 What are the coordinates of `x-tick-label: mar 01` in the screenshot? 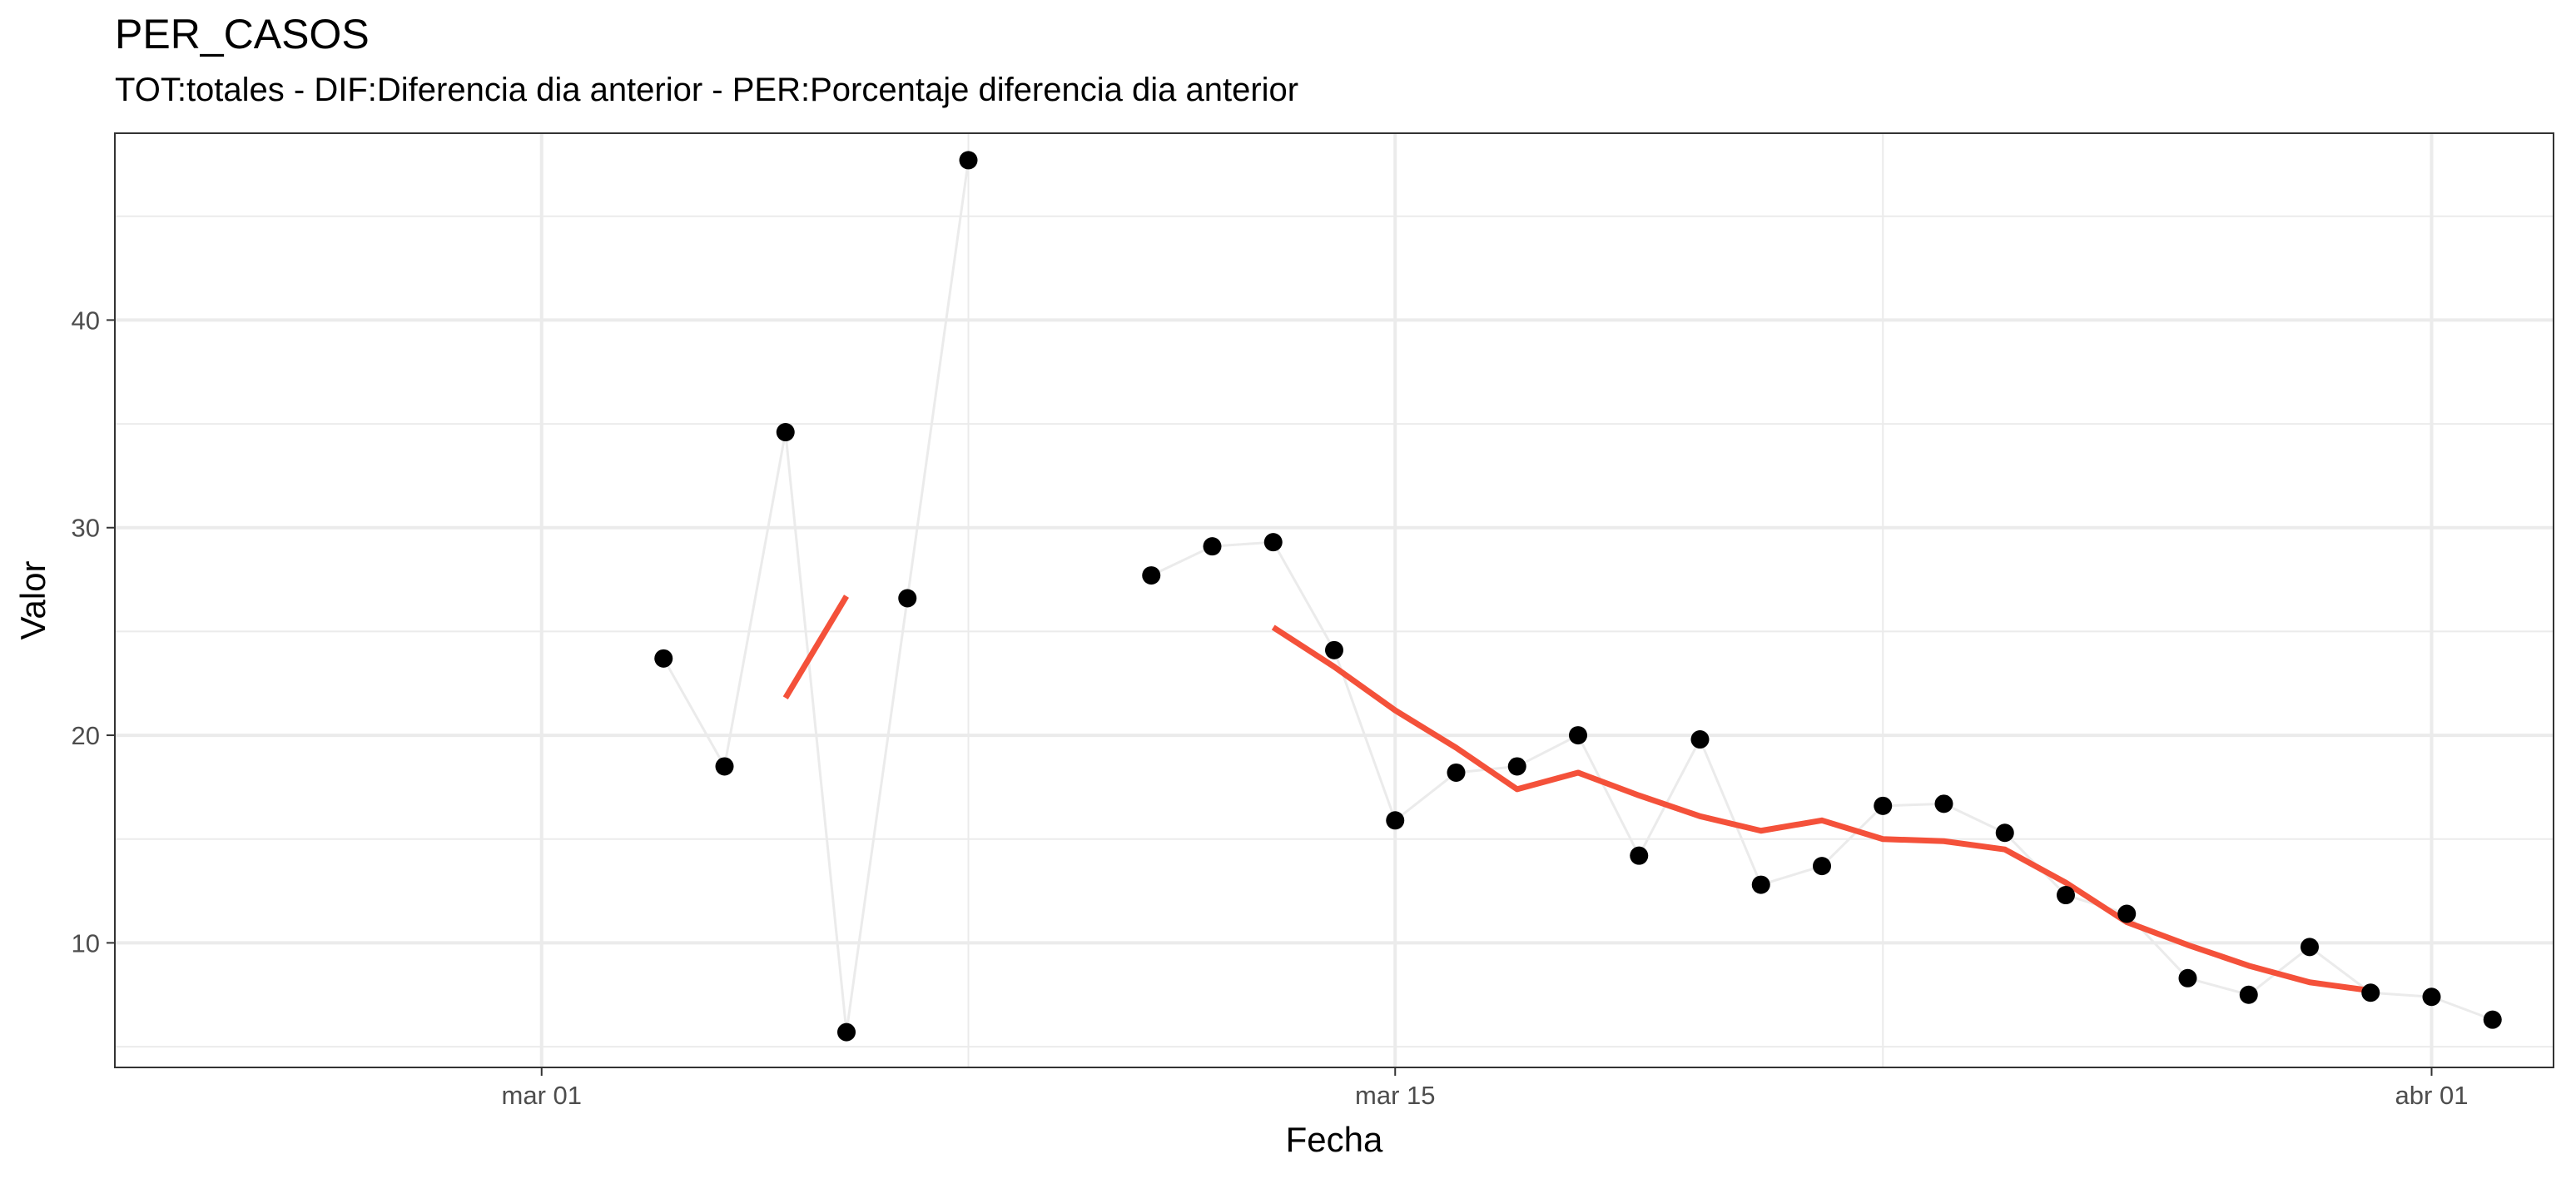 It's located at (542, 1095).